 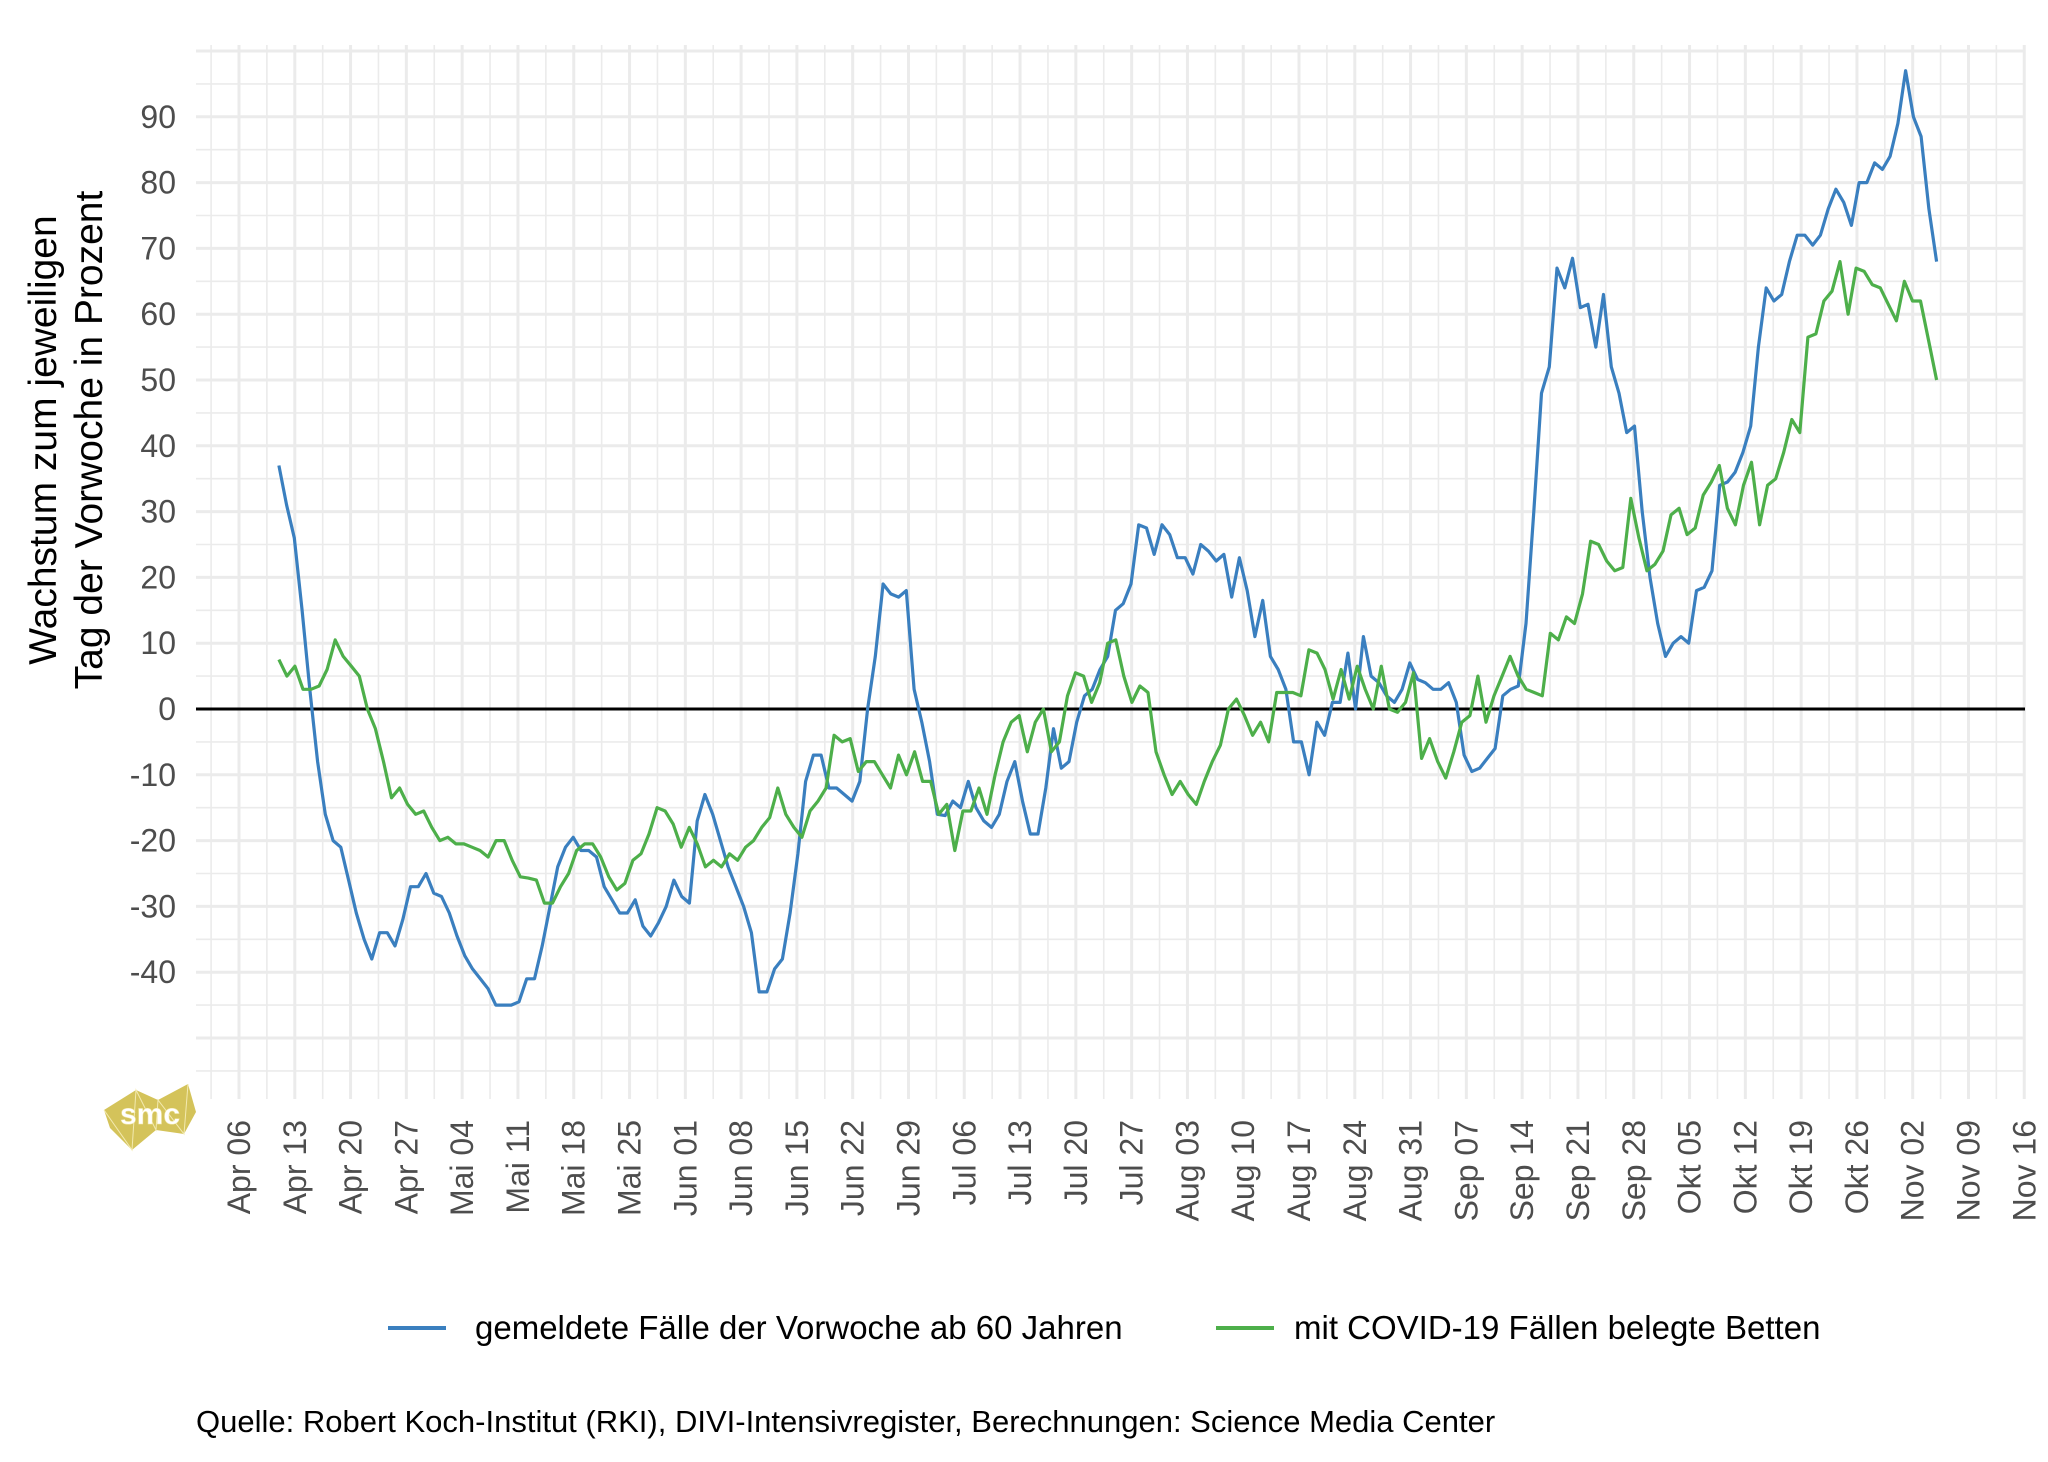 I want to click on x-tick-label: Jun 01, so click(x=685, y=1168).